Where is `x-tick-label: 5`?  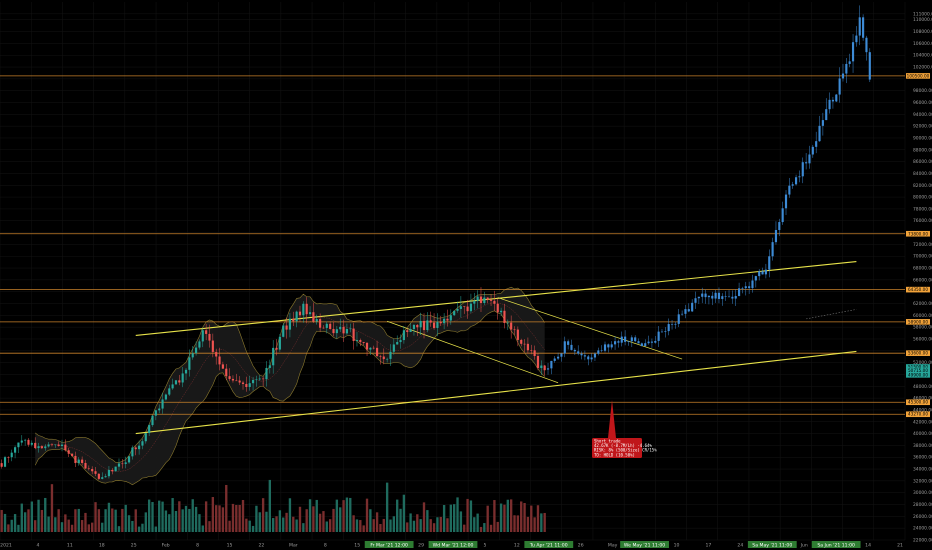 x-tick-label: 5 is located at coordinates (484, 546).